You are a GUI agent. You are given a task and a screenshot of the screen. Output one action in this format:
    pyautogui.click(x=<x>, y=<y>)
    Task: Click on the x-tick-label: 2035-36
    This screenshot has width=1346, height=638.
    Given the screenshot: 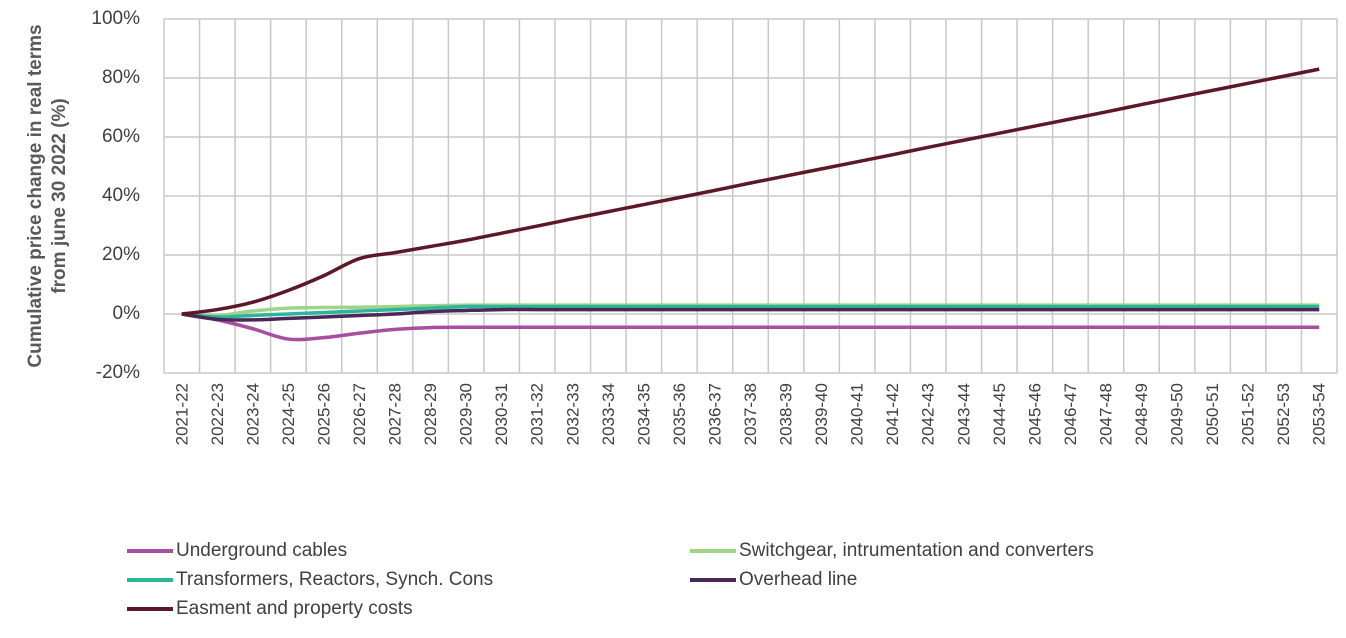 What is the action you would take?
    pyautogui.click(x=679, y=414)
    